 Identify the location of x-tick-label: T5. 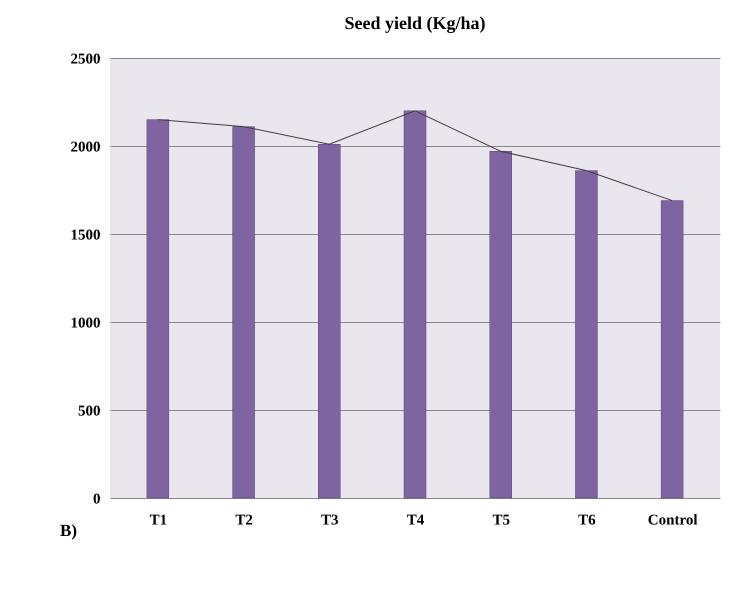
(501, 520).